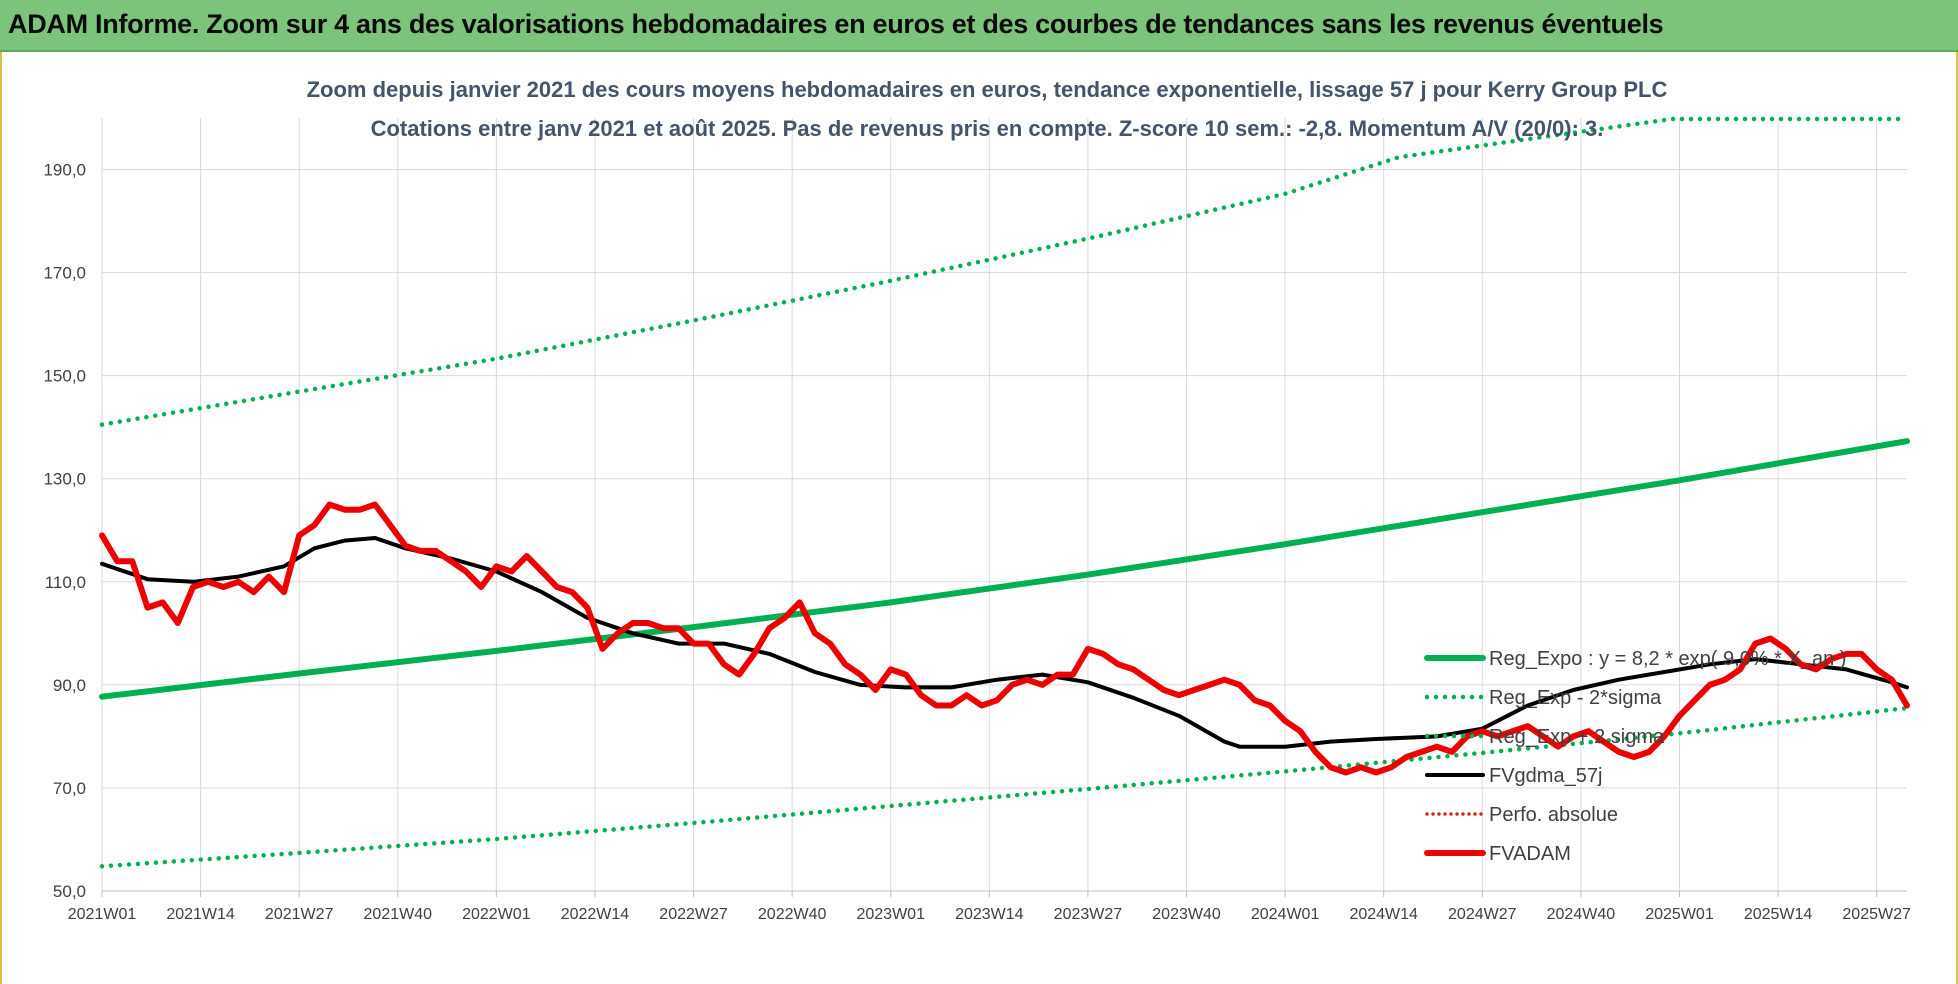 Image resolution: width=1958 pixels, height=984 pixels. Describe the element at coordinates (792, 914) in the screenshot. I see `x-tick-label: 2022W40` at that location.